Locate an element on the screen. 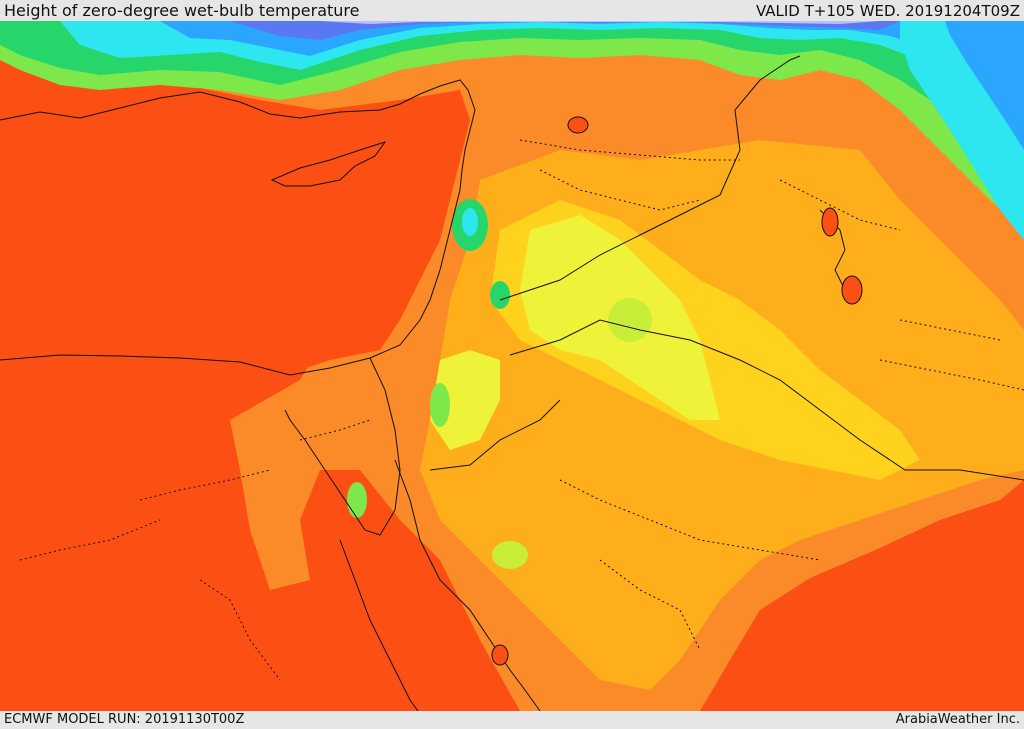 Image resolution: width=1024 pixels, height=729 pixels. model-run-label: ECMWF MODEL RUN: 20191130T00Z is located at coordinates (124, 719).